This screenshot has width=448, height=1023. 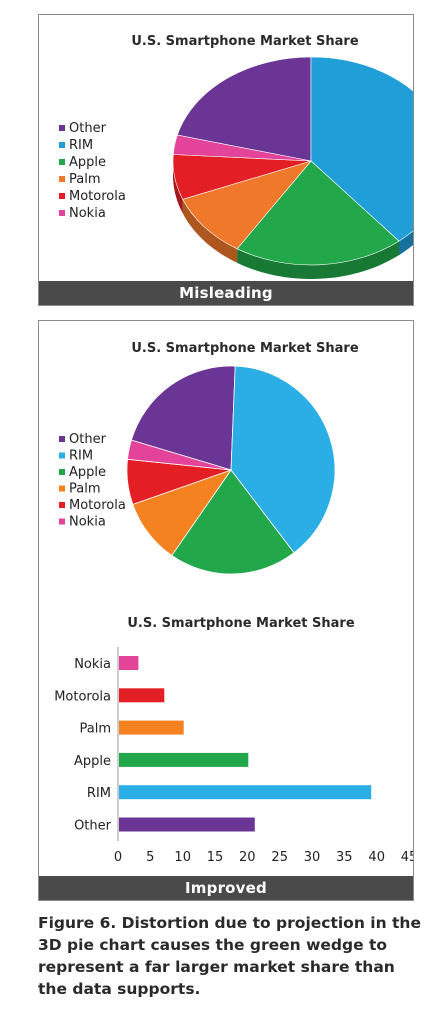 What do you see at coordinates (244, 348) in the screenshot?
I see `pie-chart-title: U.S. Smartphone Market Share` at bounding box center [244, 348].